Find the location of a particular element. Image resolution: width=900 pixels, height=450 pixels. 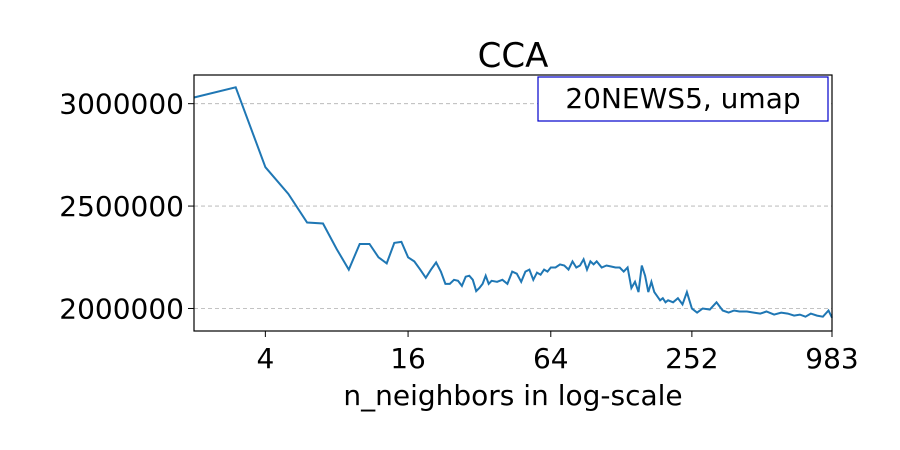

x-axis-label: n_neighbors in log-scale is located at coordinates (512, 395).